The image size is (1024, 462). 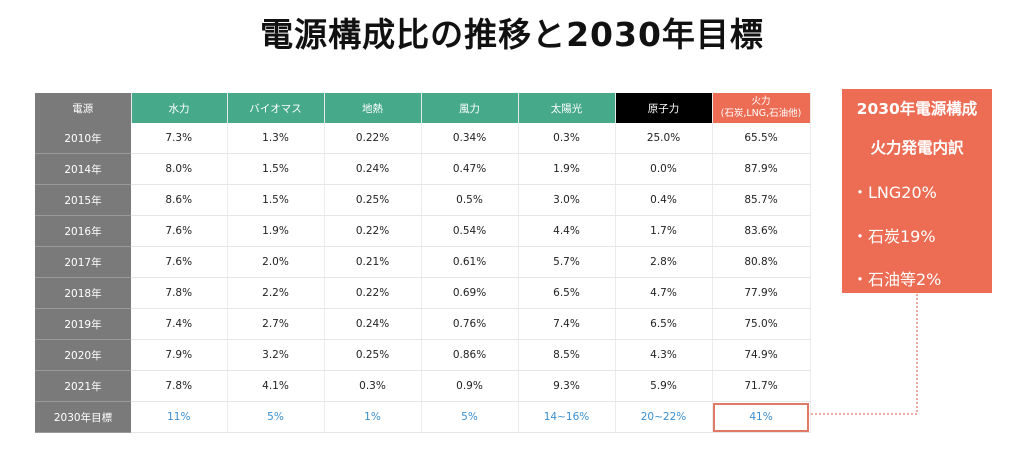 What do you see at coordinates (276, 355) in the screenshot?
I see `cell-biomass: 3.2%` at bounding box center [276, 355].